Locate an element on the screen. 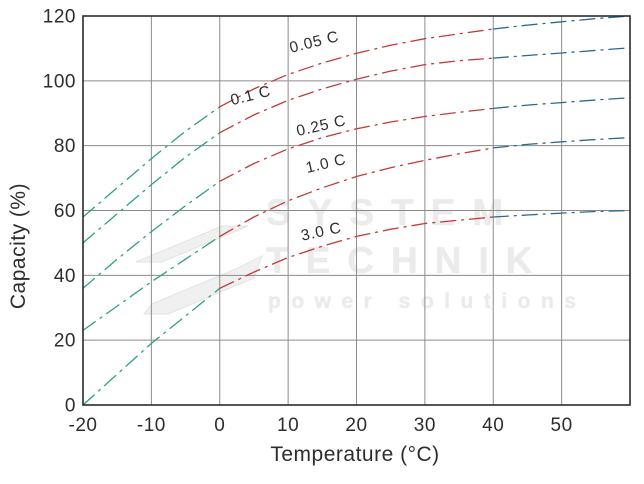  curve-3-0-c-segment-mid is located at coordinates (356, 252).